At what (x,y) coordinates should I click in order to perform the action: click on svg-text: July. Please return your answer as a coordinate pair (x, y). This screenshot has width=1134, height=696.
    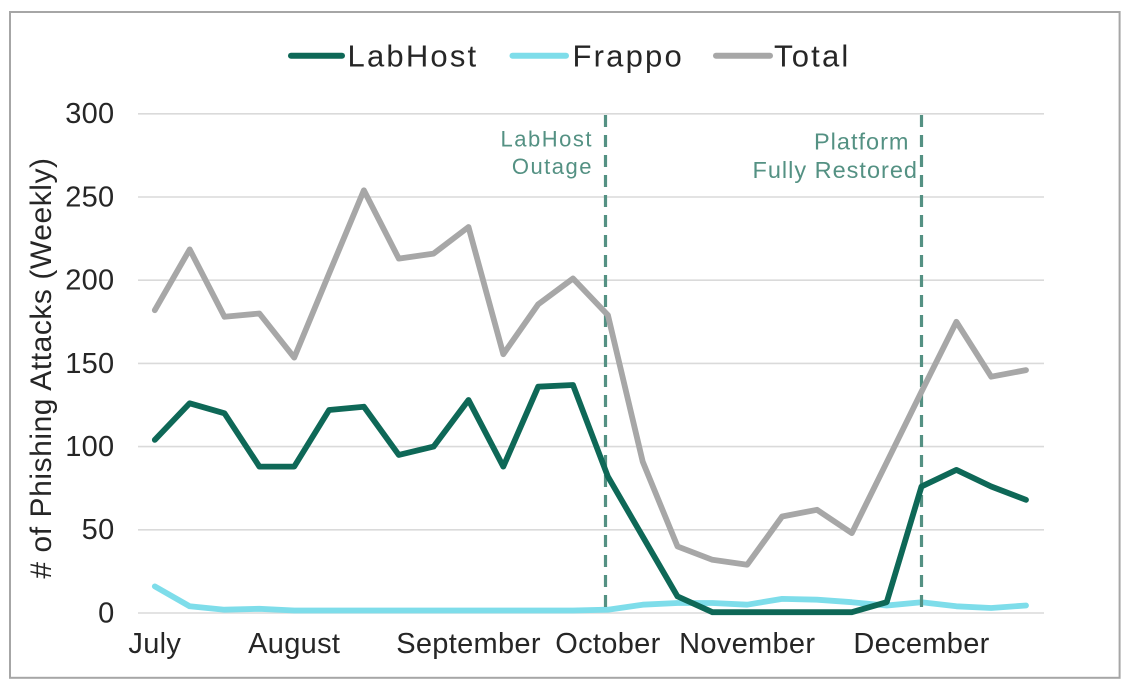
    Looking at the image, I should click on (154, 644).